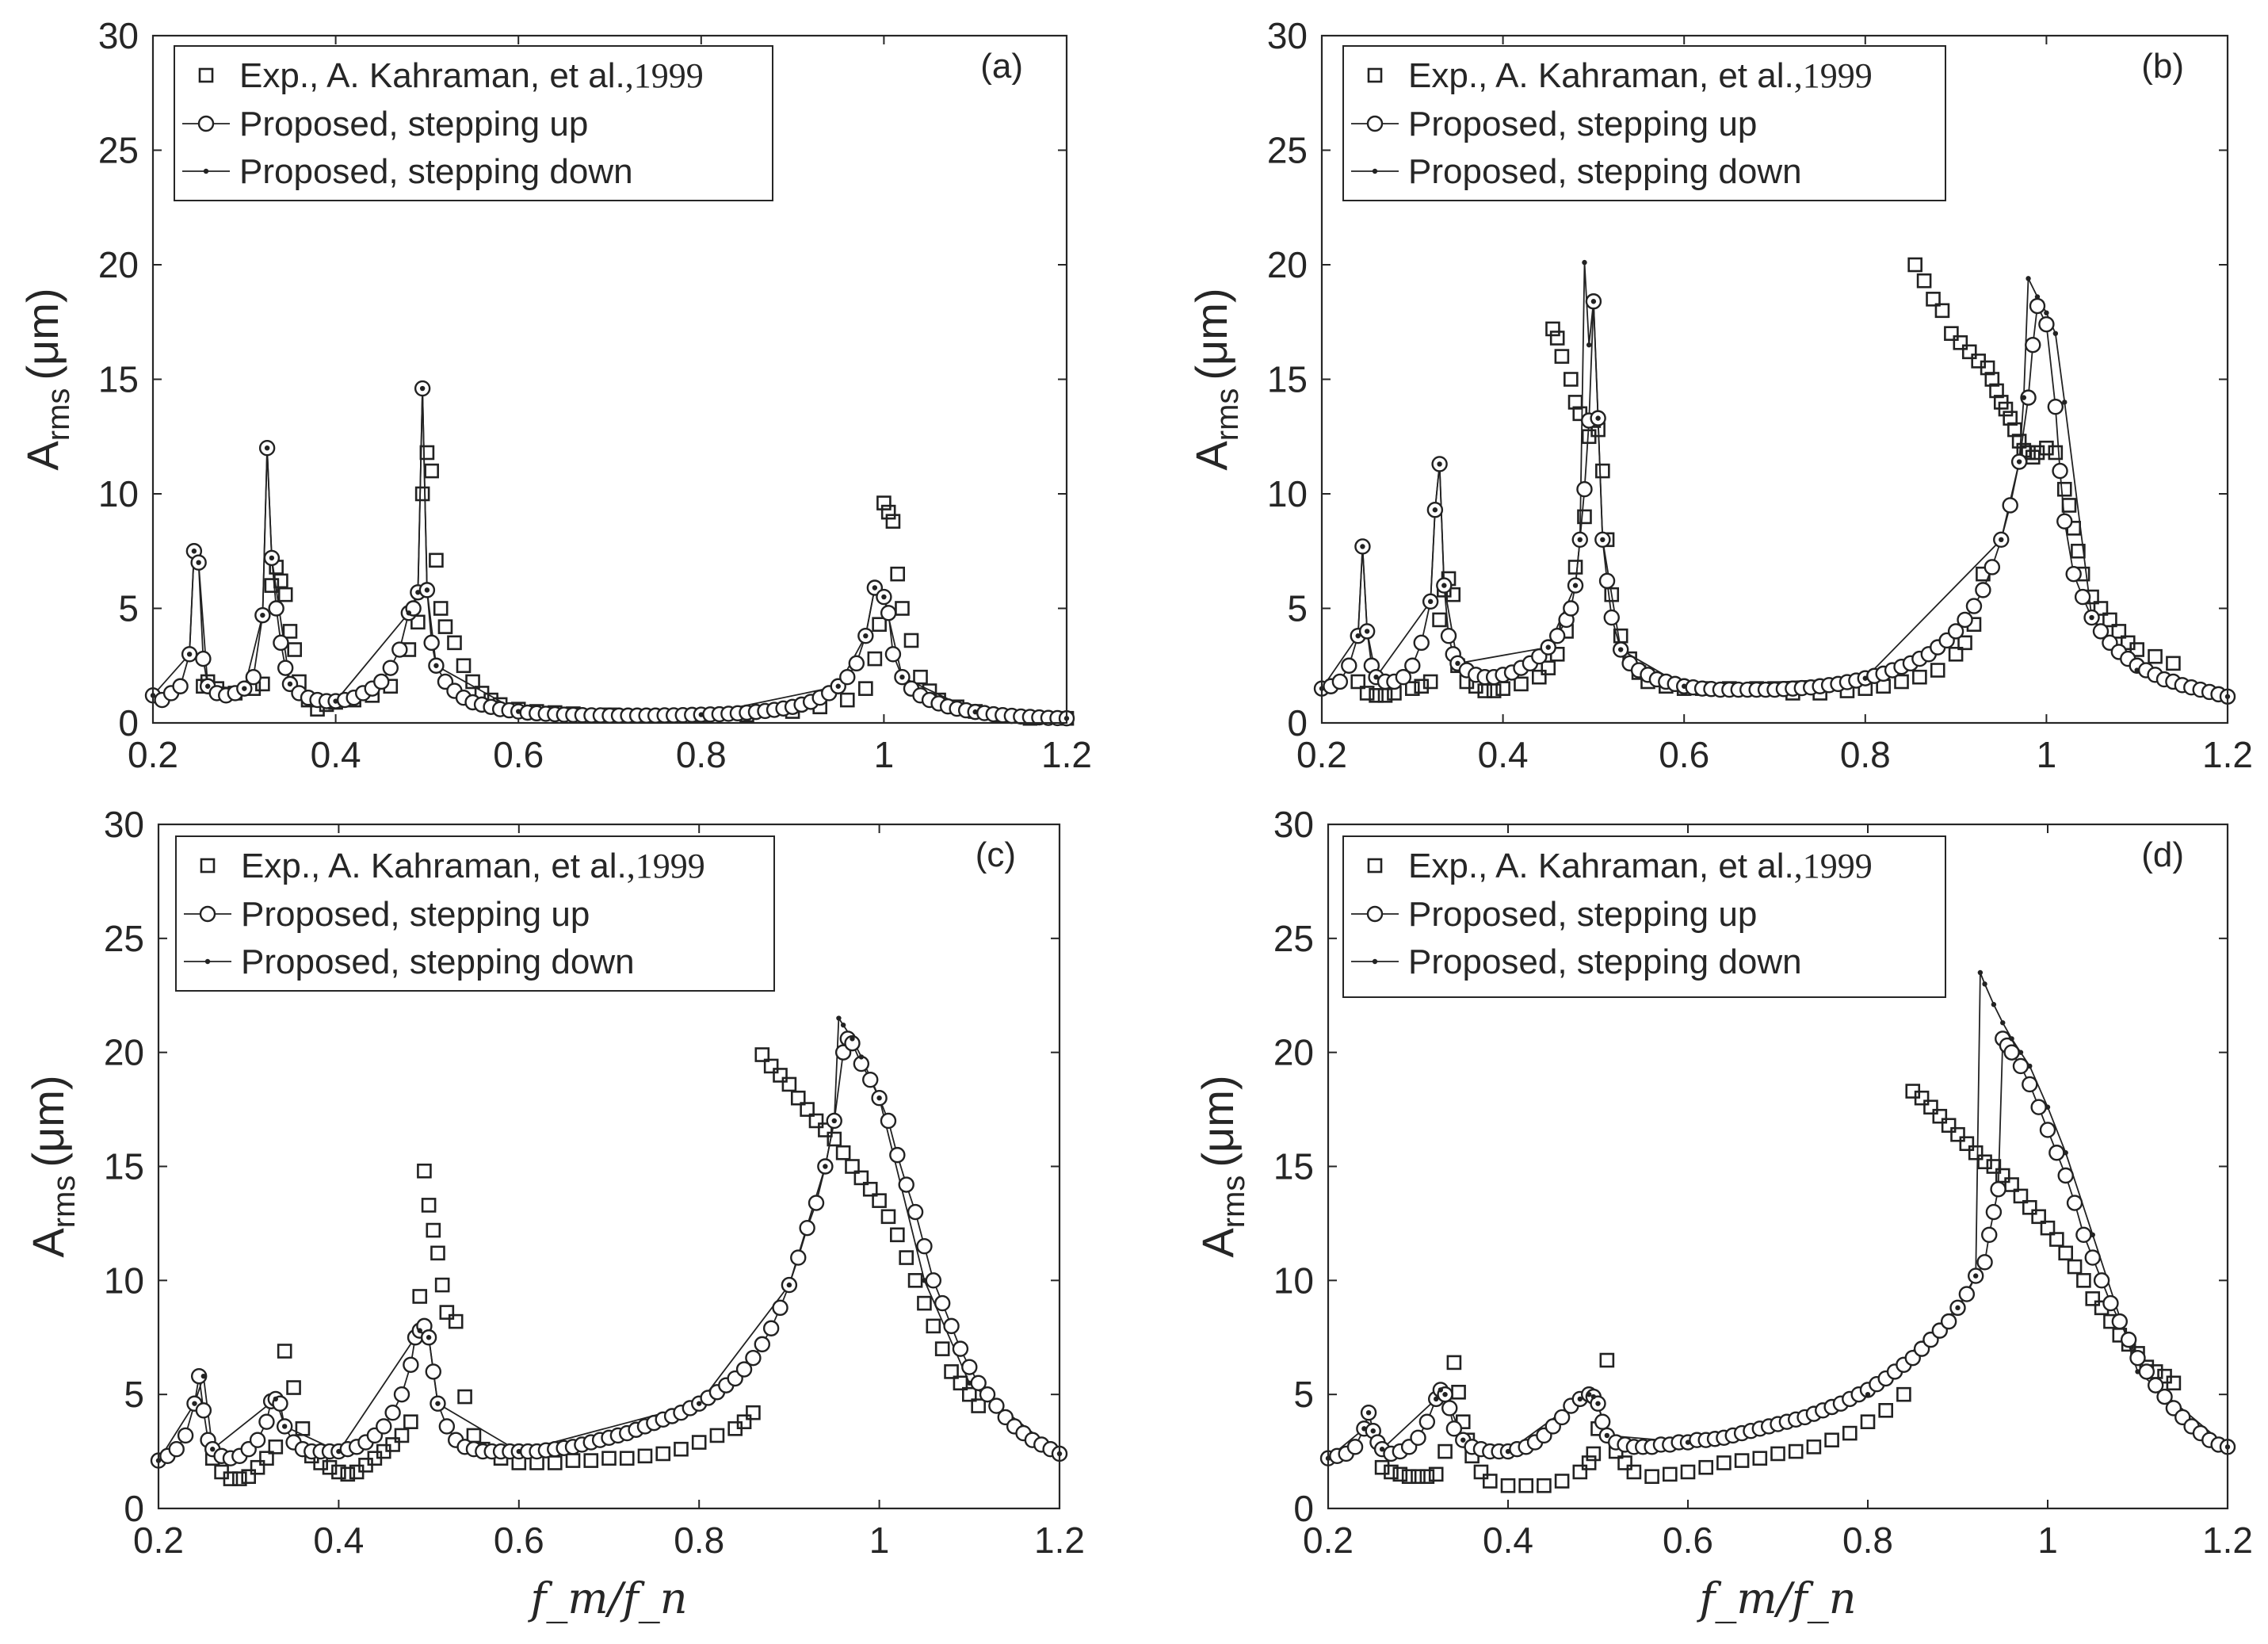 This screenshot has height=1644, width=2268. Describe the element at coordinates (153, 755) in the screenshot. I see `x-tick-label: 0.2` at that location.